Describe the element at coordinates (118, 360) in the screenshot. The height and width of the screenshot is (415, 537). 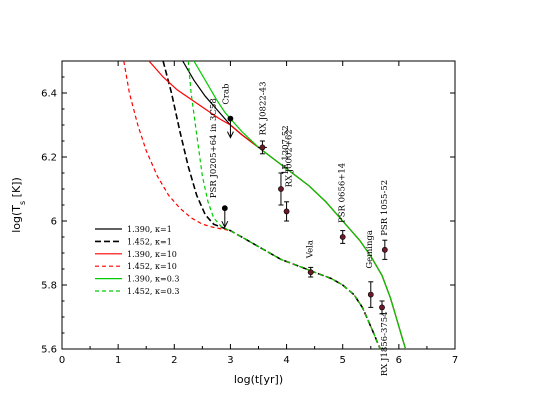
I see `x-tick-label: 1` at that location.